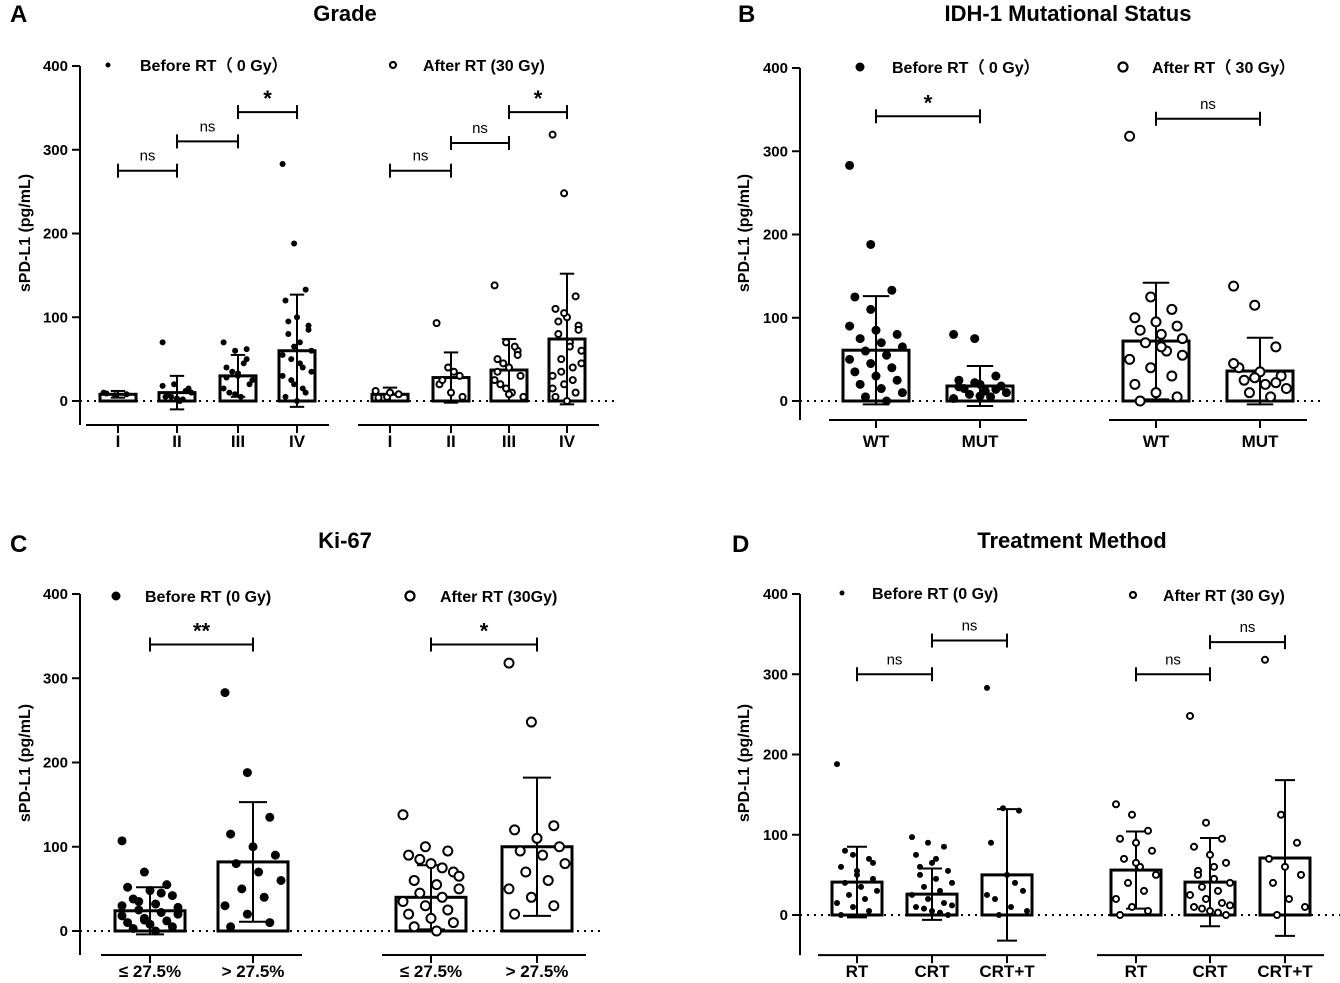  I want to click on x-tick-label: CRT+T, so click(1285, 971).